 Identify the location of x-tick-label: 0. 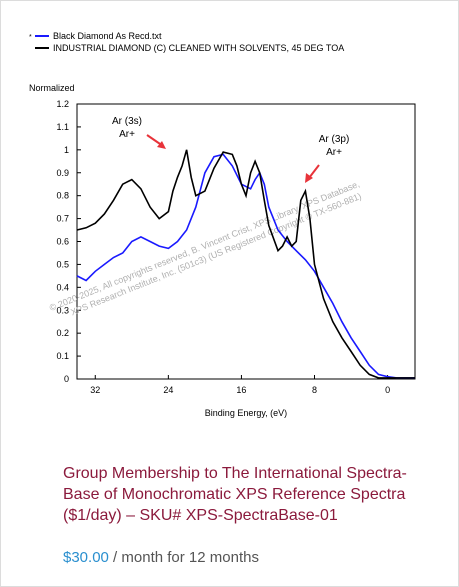
(387, 390).